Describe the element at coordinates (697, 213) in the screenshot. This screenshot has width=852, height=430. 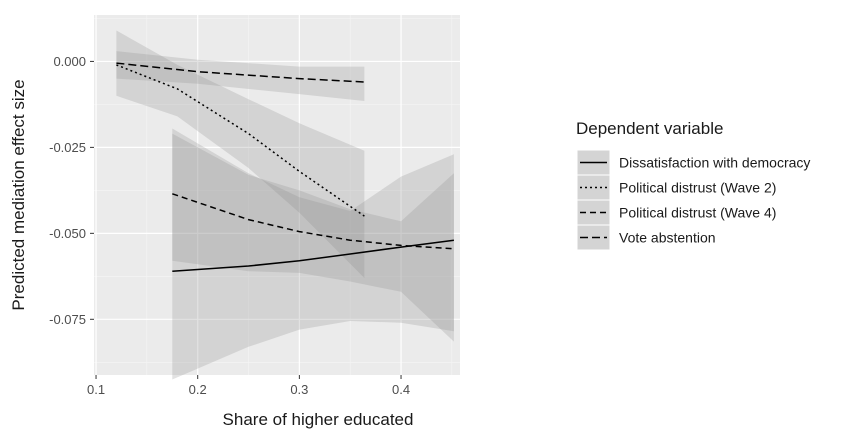
I see `legend-label: Political distrust (Wave 4)` at that location.